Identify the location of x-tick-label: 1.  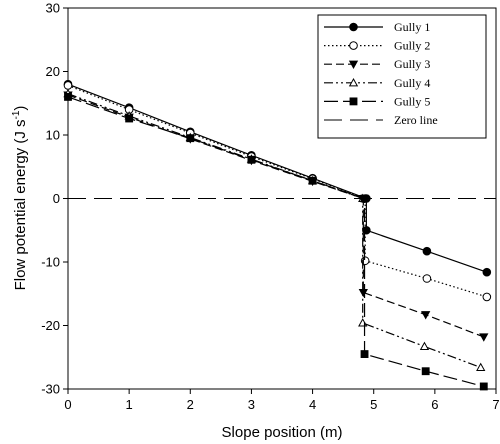
(129, 404).